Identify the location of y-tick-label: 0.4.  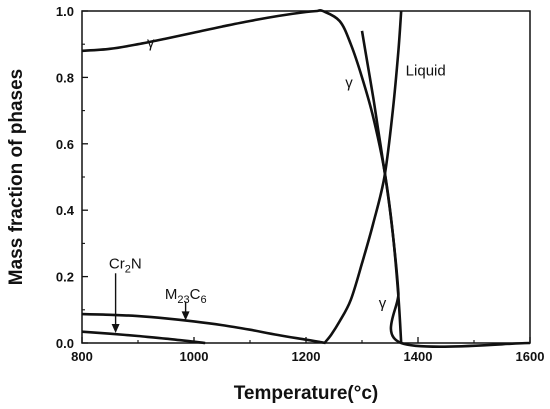
(65, 210).